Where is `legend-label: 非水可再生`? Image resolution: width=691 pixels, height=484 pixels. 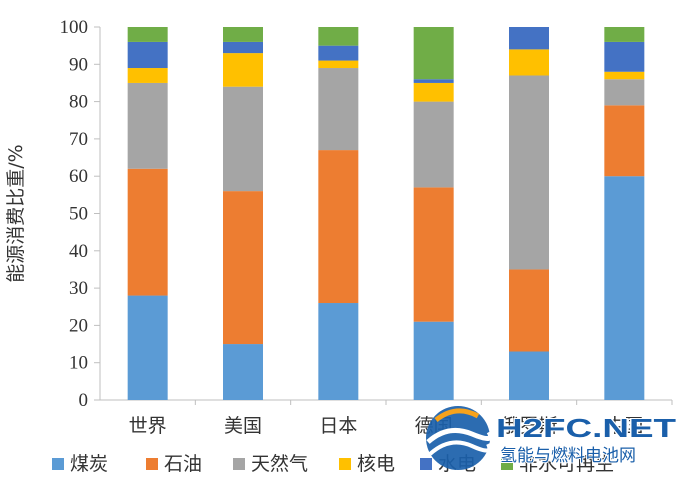 legend-label: 非水可再生 is located at coordinates (566, 464).